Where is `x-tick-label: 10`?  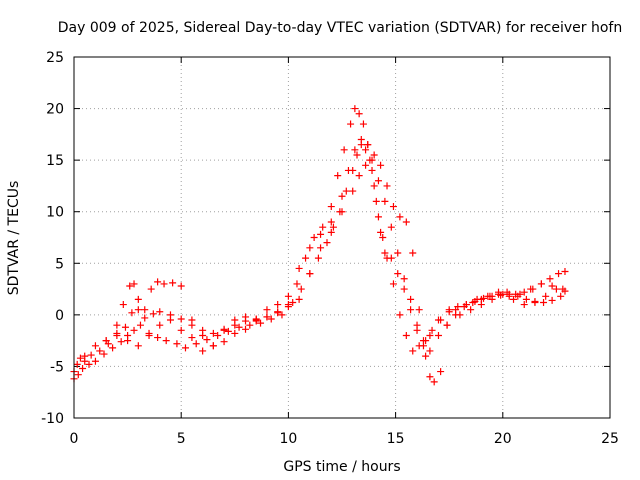 x-tick-label: 10 is located at coordinates (288, 439).